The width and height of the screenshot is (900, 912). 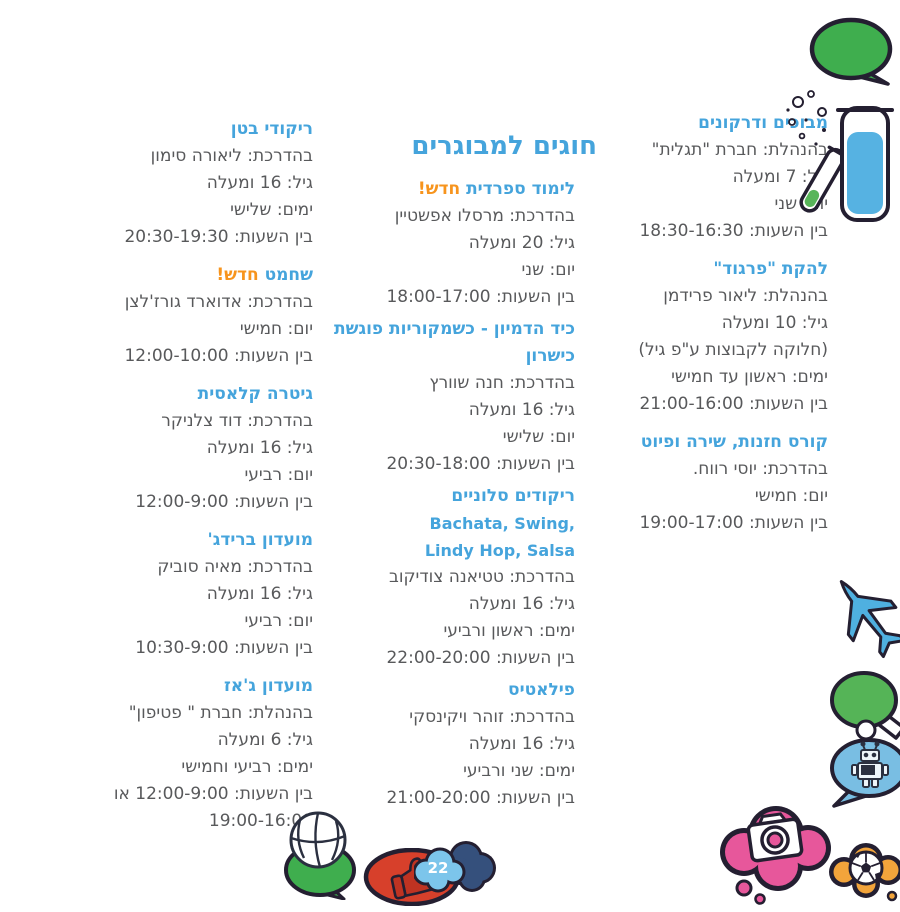 I want to click on class-detail: בין השעות: 12:00-9:00 או, so click(x=213, y=794).